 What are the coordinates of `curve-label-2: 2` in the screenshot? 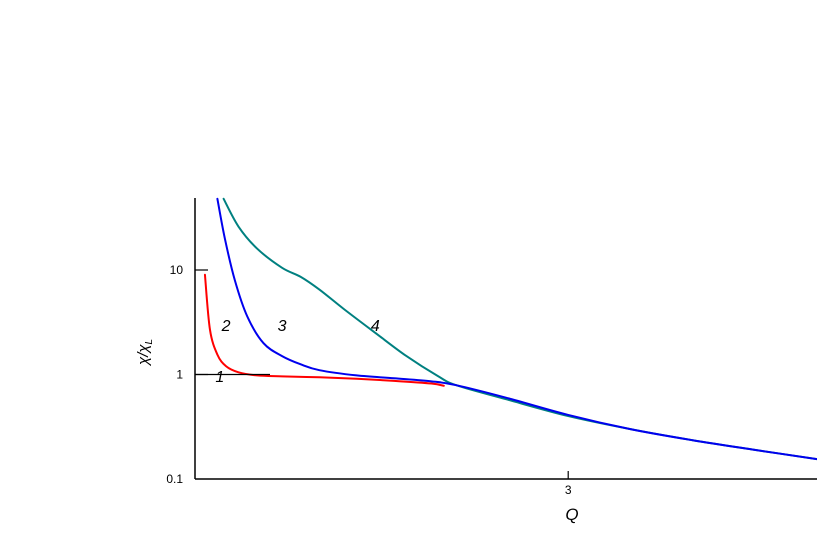 It's located at (226, 326).